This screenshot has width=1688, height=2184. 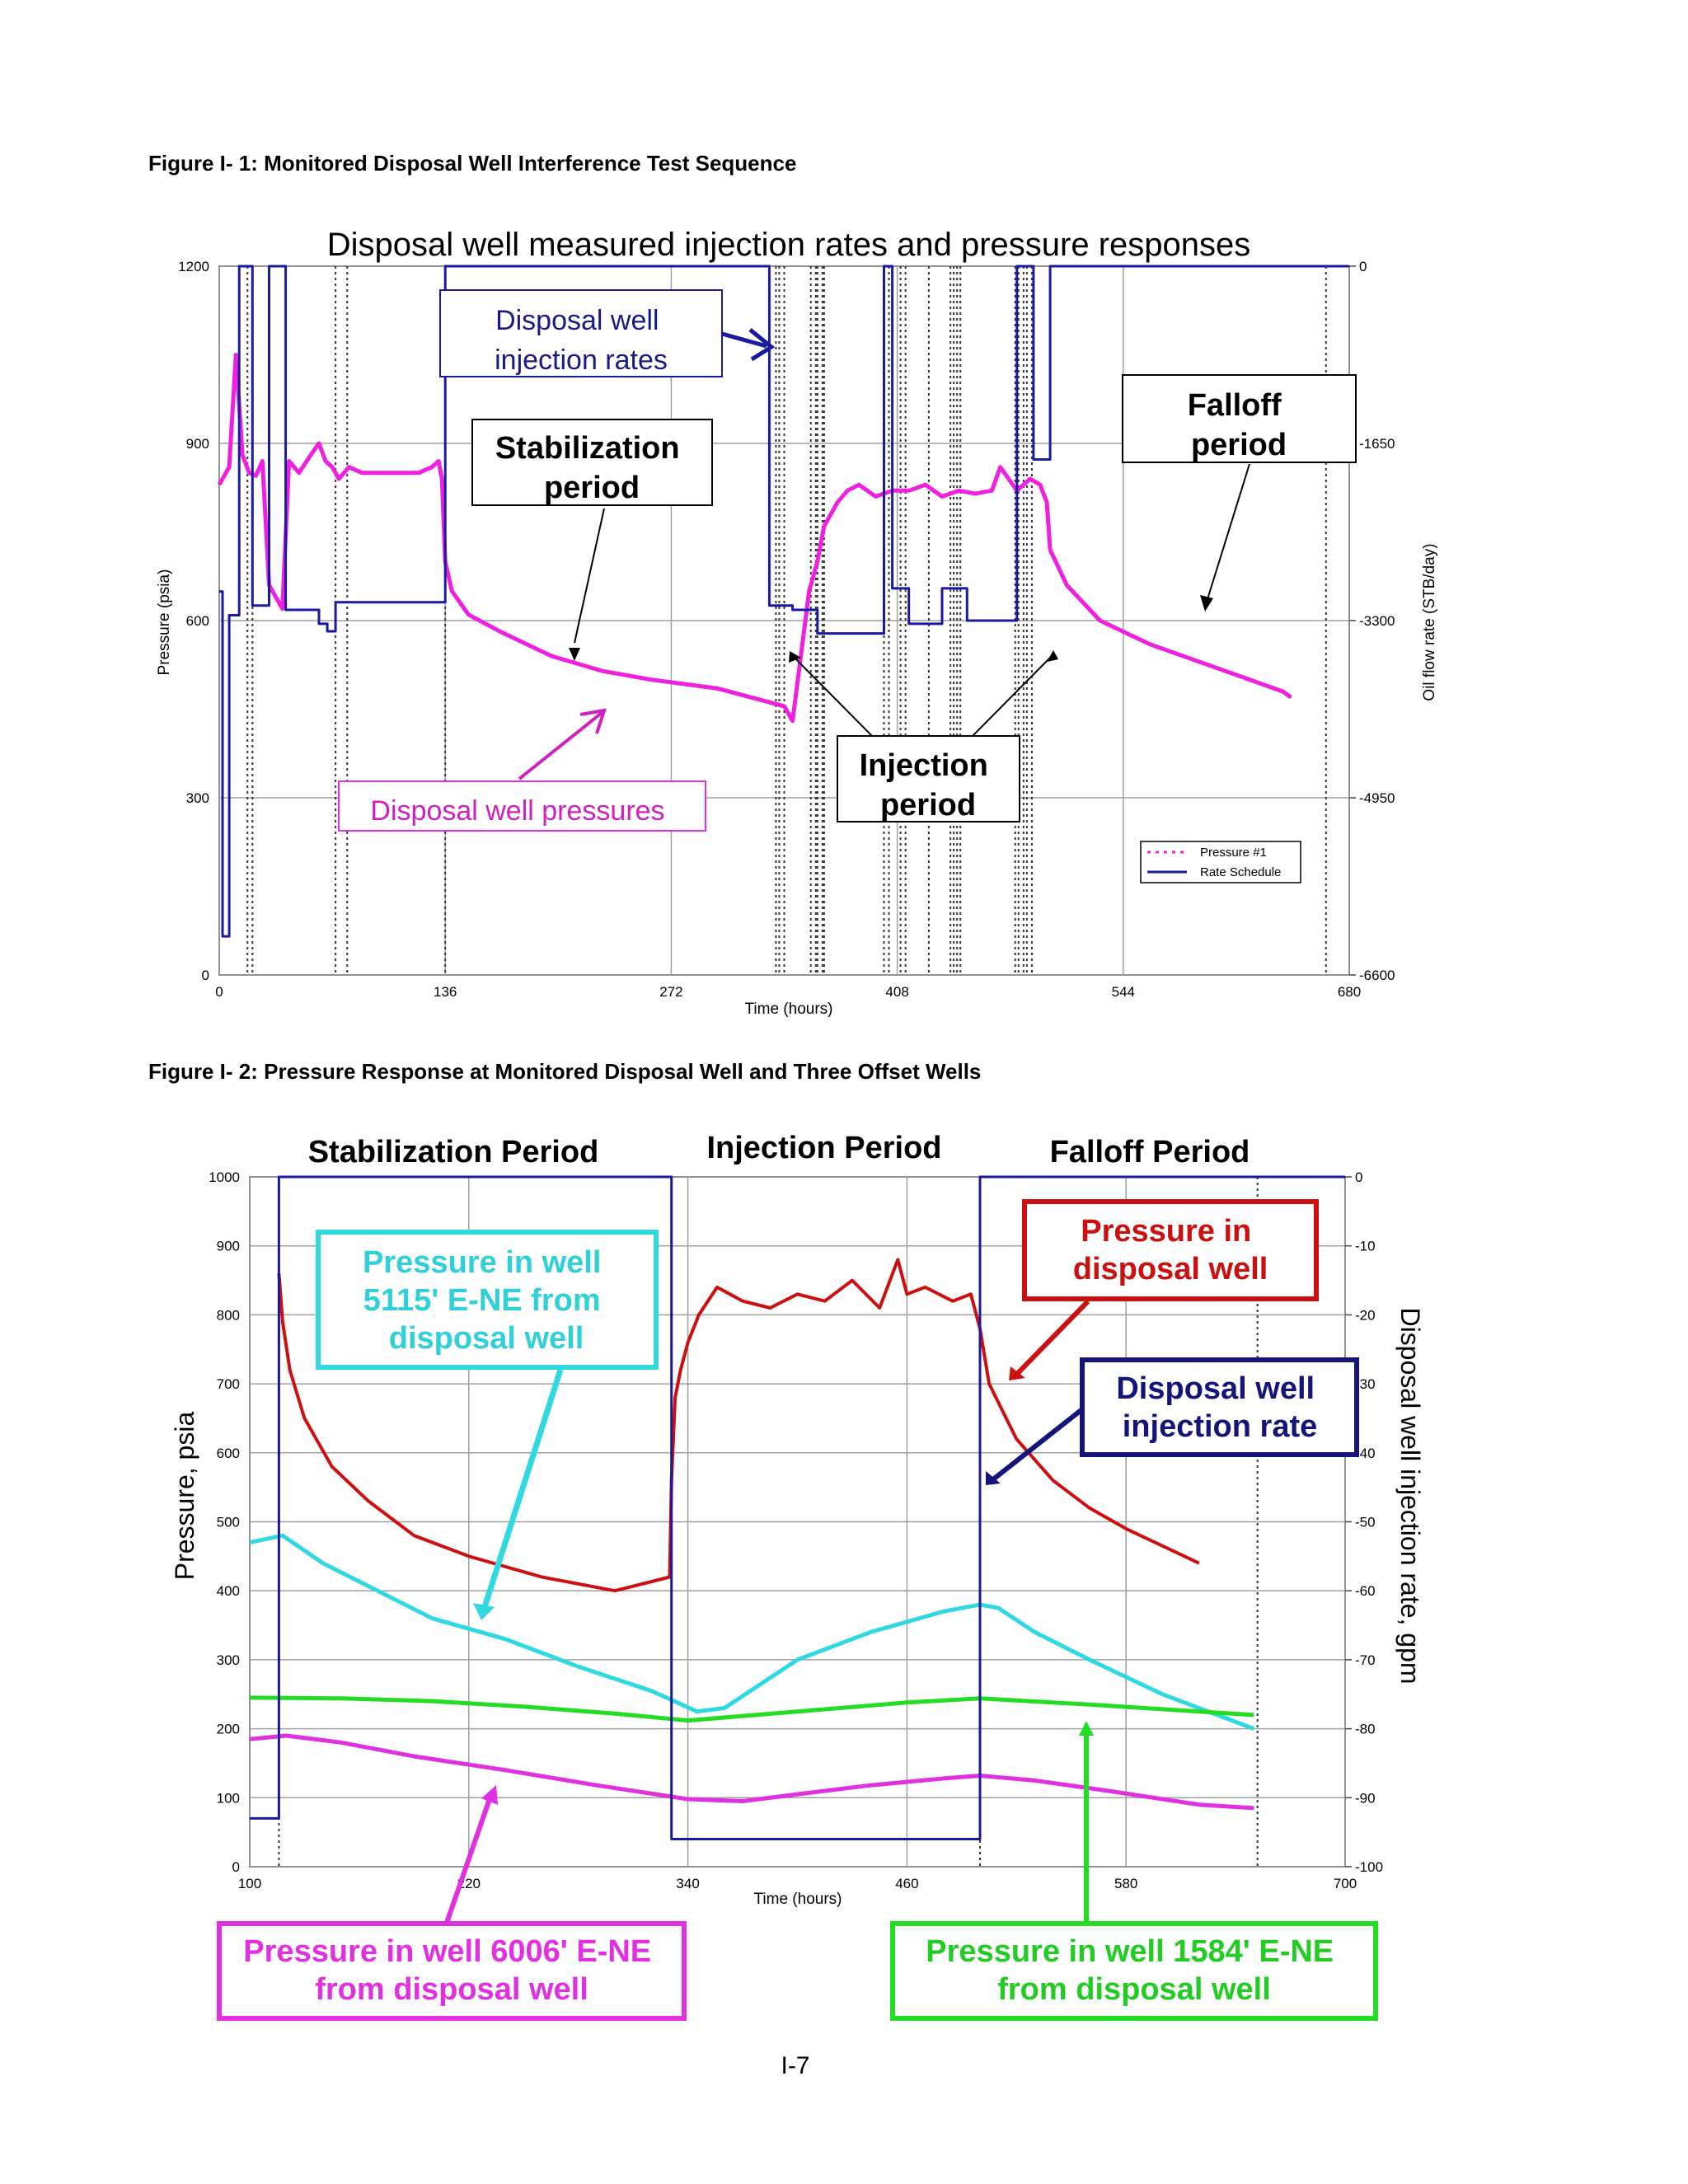 I want to click on fig2-xtick-label: 340, so click(x=688, y=1883).